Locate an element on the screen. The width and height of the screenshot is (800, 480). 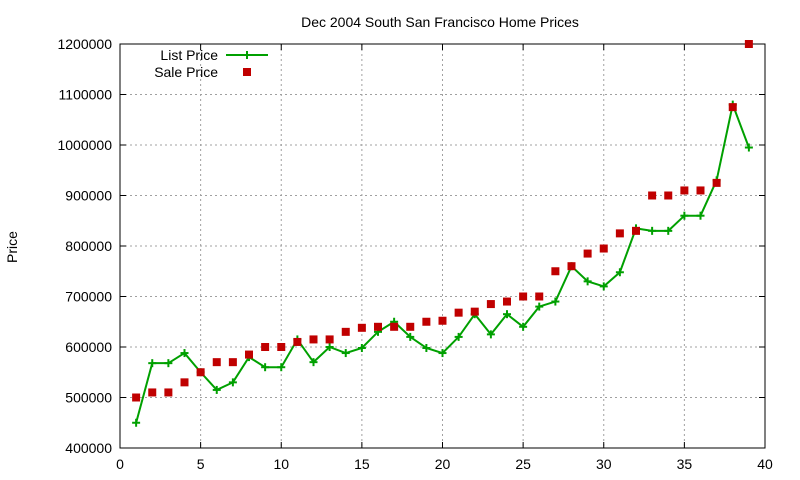
legend-label: List Price is located at coordinates (189, 55).